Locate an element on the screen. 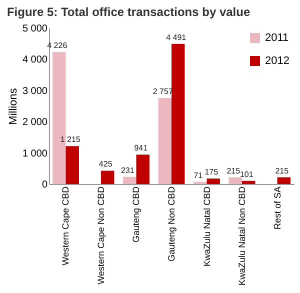 The height and width of the screenshot is (293, 300). y-tick-label: 5 000 is located at coordinates (35, 29).